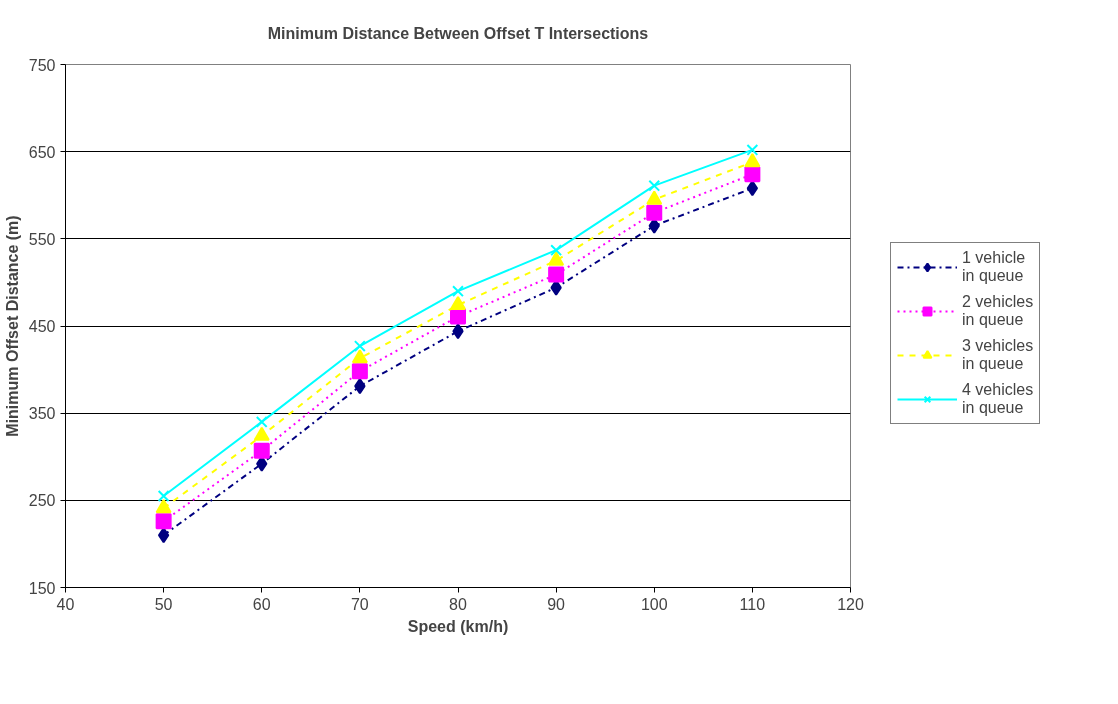  Describe the element at coordinates (42, 326) in the screenshot. I see `y-tick-label: 450` at that location.